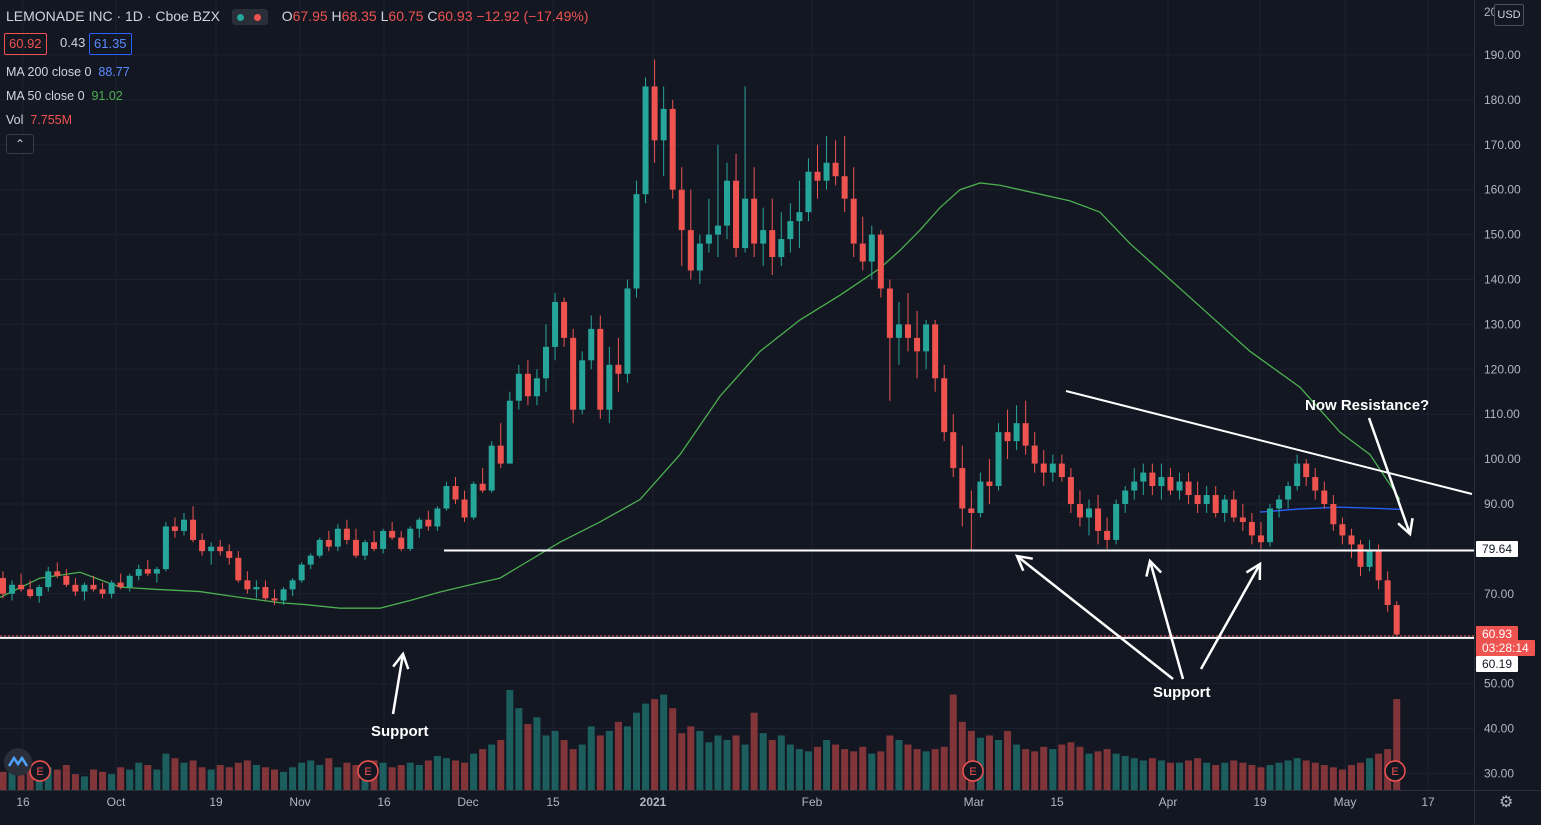 The width and height of the screenshot is (1541, 825). I want to click on bid-box: 60.92, so click(25, 44).